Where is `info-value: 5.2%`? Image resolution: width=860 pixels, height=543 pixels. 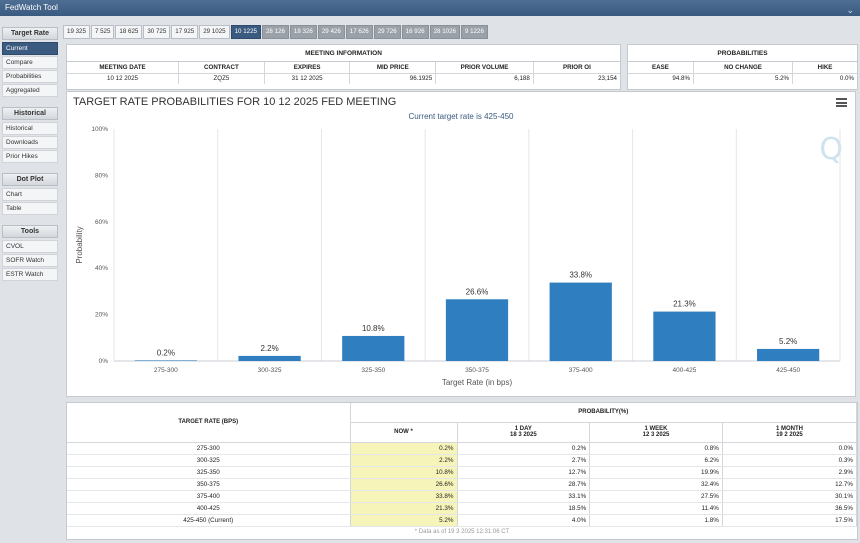 info-value: 5.2% is located at coordinates (743, 78).